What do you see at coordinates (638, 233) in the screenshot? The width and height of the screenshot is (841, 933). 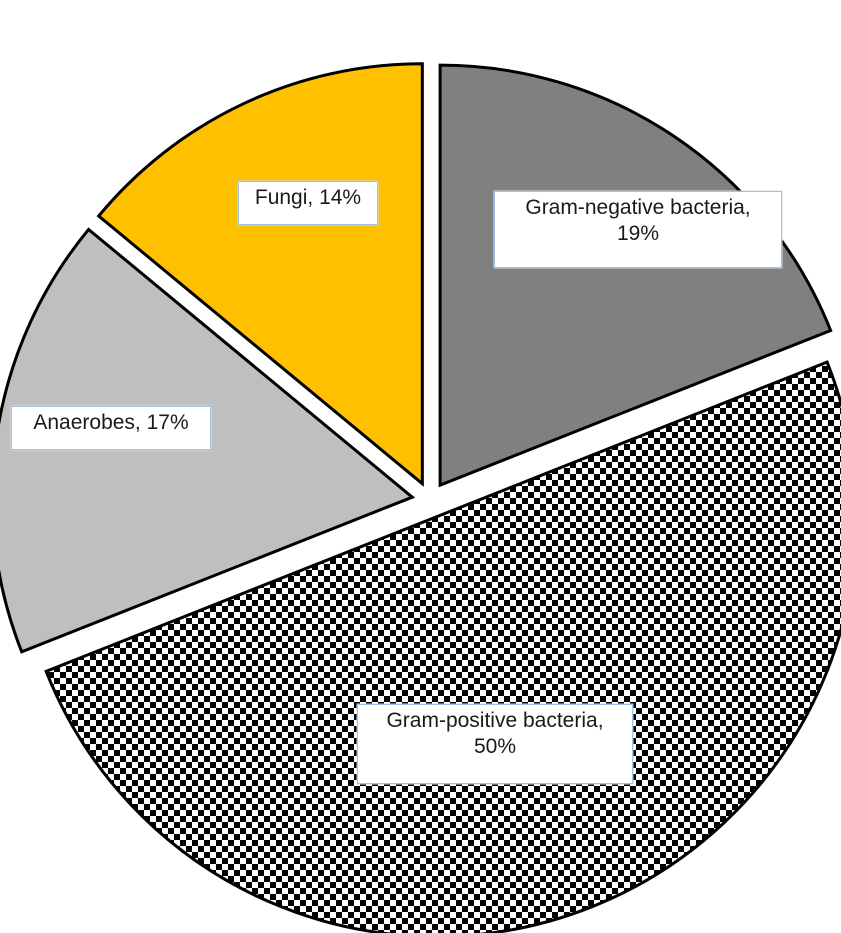 I see `data-label-gram-negative-line2: 19%` at bounding box center [638, 233].